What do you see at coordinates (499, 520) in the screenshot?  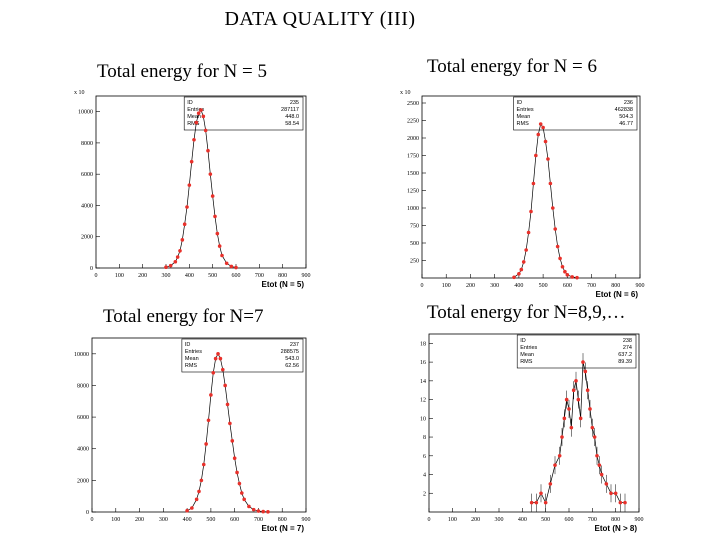 I see `x-tick-label: 300` at bounding box center [499, 520].